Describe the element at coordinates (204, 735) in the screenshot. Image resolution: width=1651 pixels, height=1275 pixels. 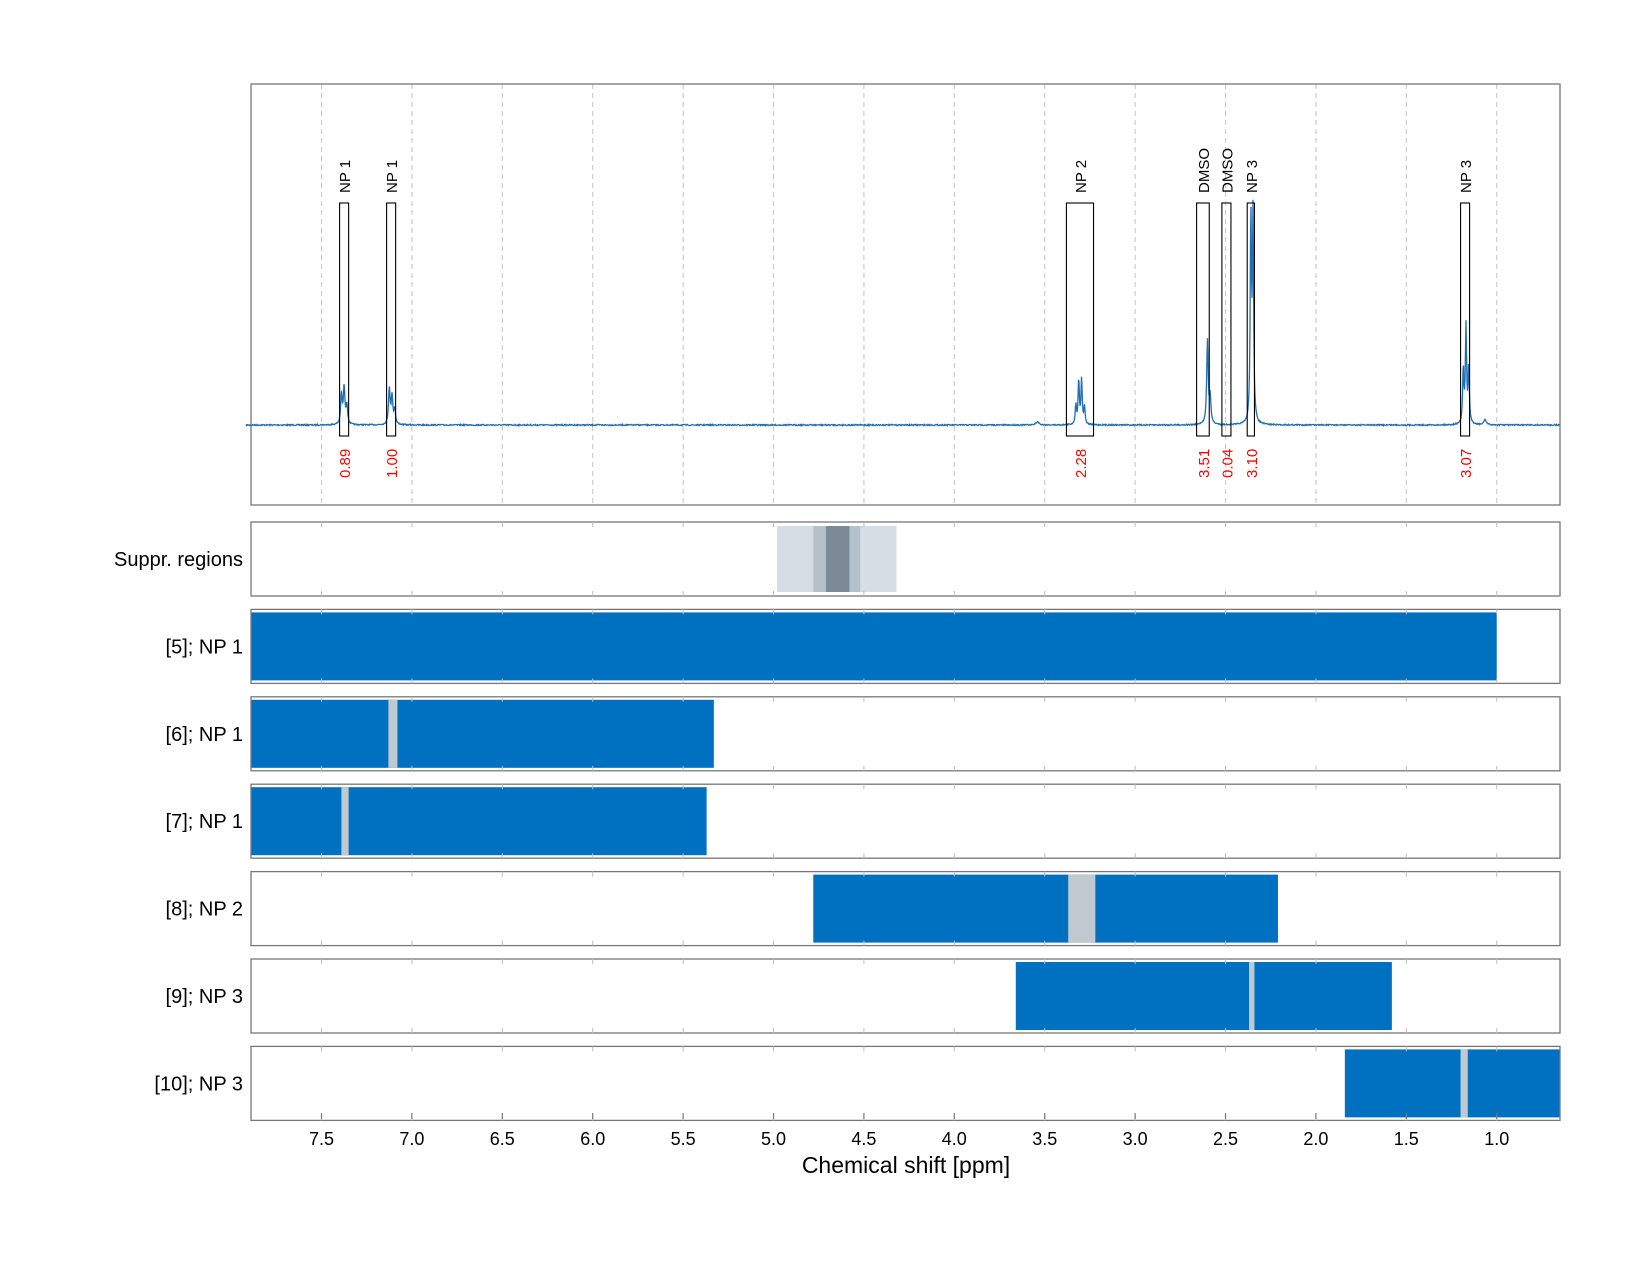
I see `track-label: [6]; NP 1` at that location.